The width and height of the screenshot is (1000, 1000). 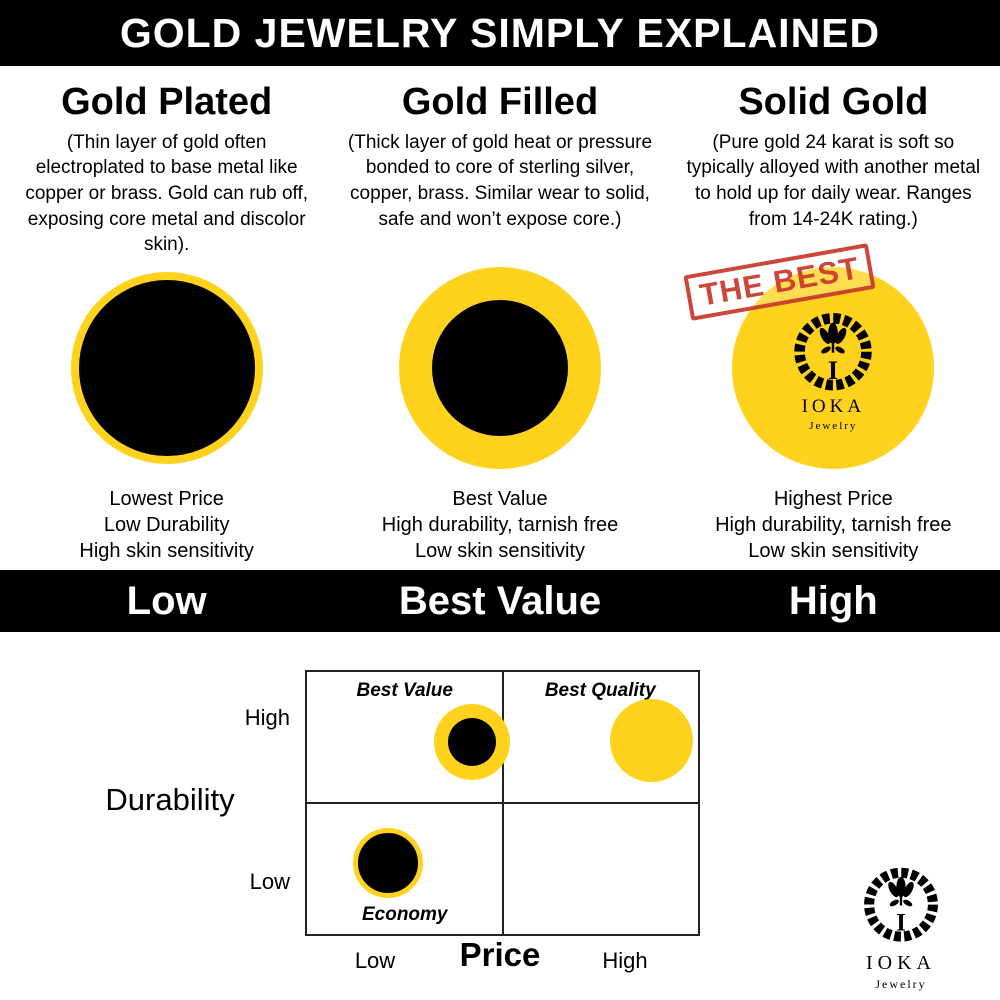 I want to click on gold-filled-circle, so click(x=499, y=367).